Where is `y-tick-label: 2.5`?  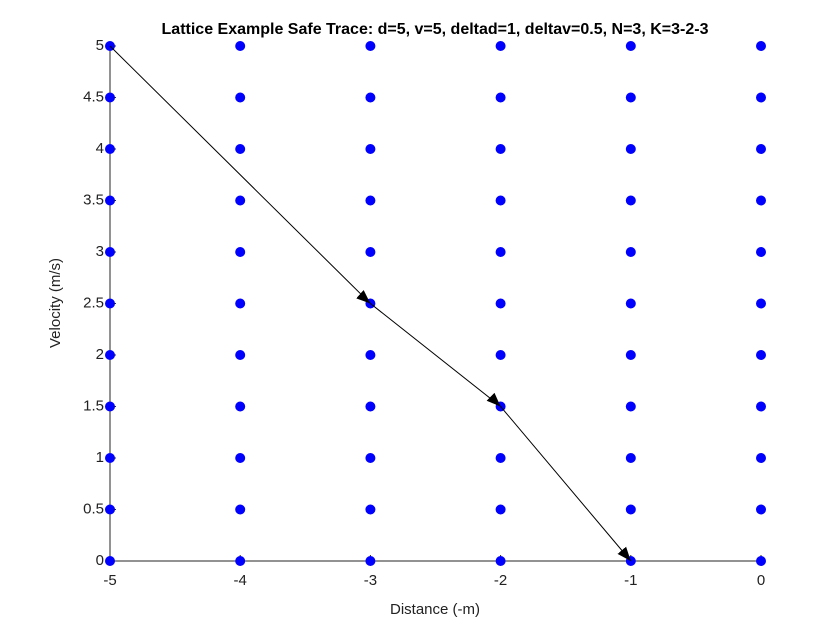 y-tick-label: 2.5 is located at coordinates (93, 302).